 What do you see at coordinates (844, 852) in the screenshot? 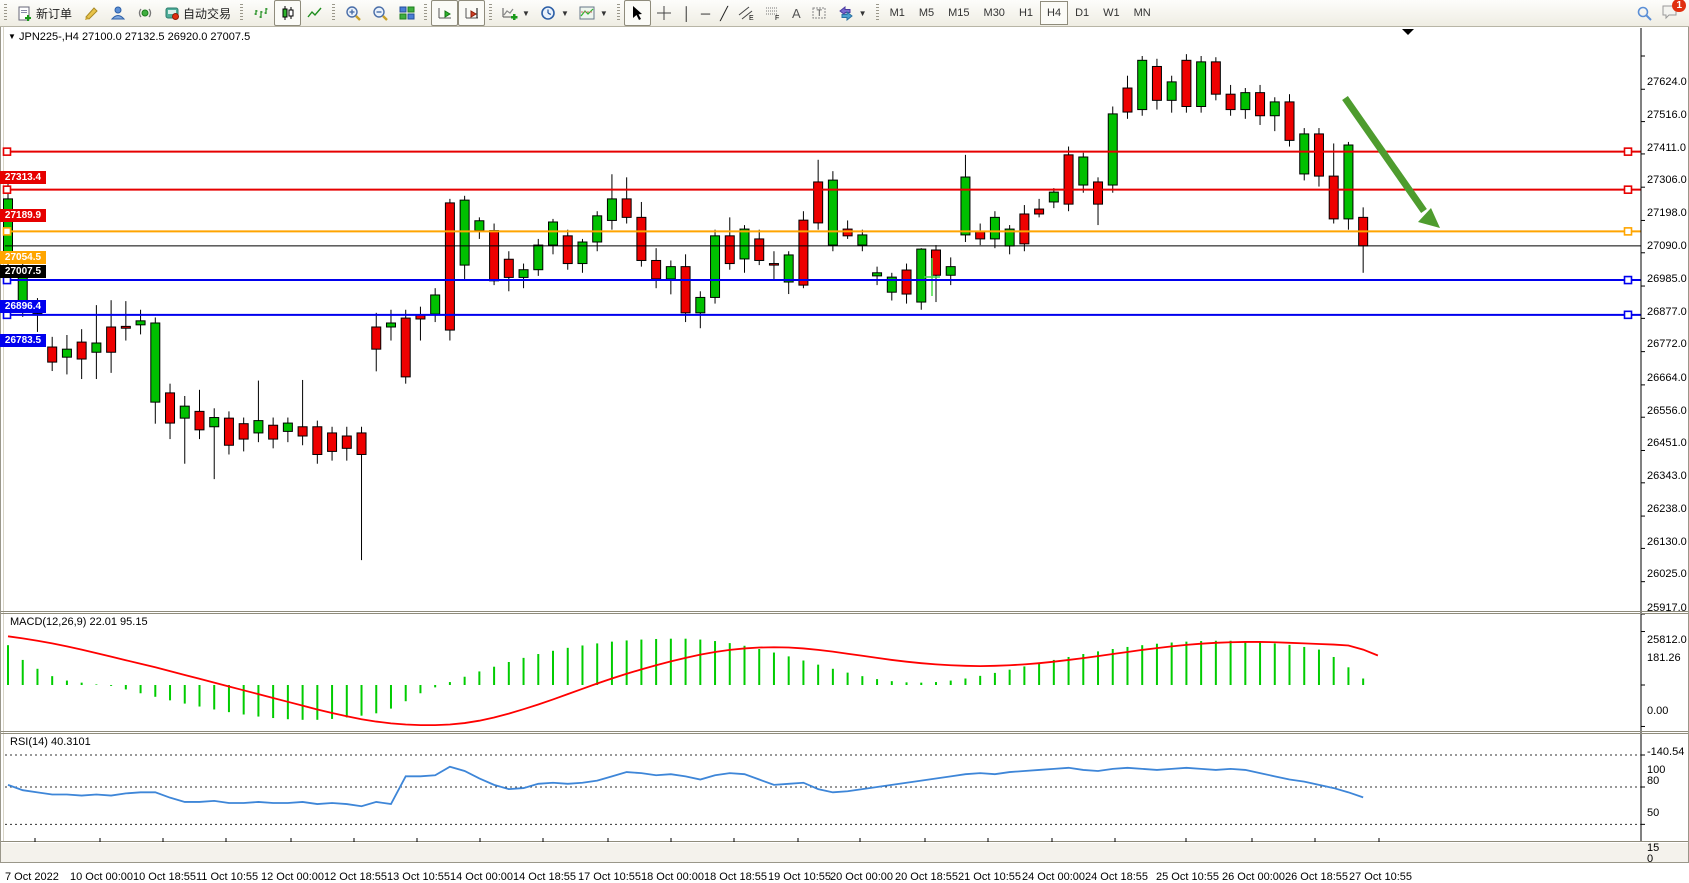
I see `time-axis-strip` at bounding box center [844, 852].